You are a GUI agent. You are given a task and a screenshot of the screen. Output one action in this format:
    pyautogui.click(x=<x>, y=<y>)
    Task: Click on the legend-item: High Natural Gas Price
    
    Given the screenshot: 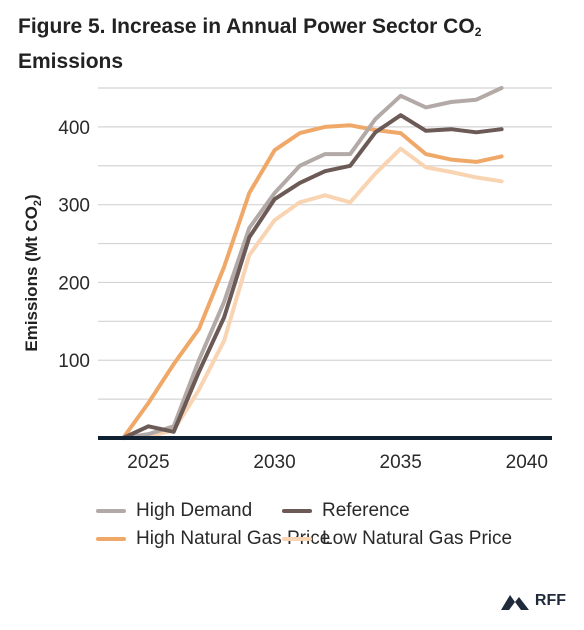 What is the action you would take?
    pyautogui.click(x=213, y=539)
    